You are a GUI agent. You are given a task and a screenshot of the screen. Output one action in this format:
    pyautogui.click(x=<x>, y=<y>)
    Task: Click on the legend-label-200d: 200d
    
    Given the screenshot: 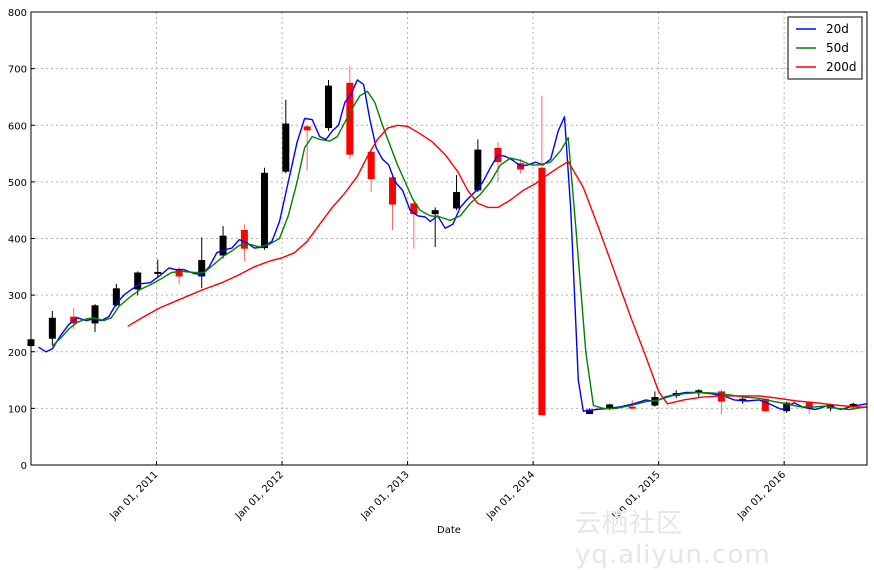 What is the action you would take?
    pyautogui.click(x=841, y=67)
    